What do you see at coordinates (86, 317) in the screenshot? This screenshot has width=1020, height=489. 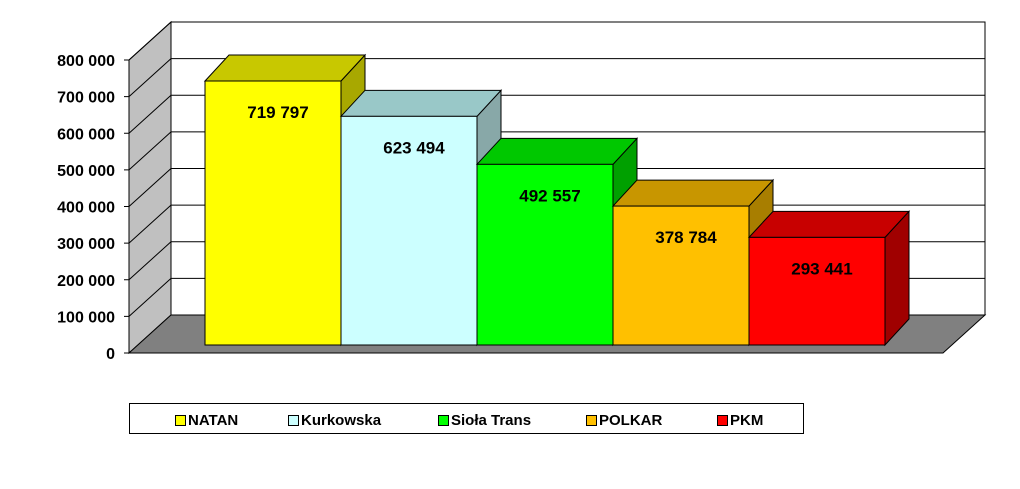 I see `y-tick-label: 100 000` at bounding box center [86, 317].